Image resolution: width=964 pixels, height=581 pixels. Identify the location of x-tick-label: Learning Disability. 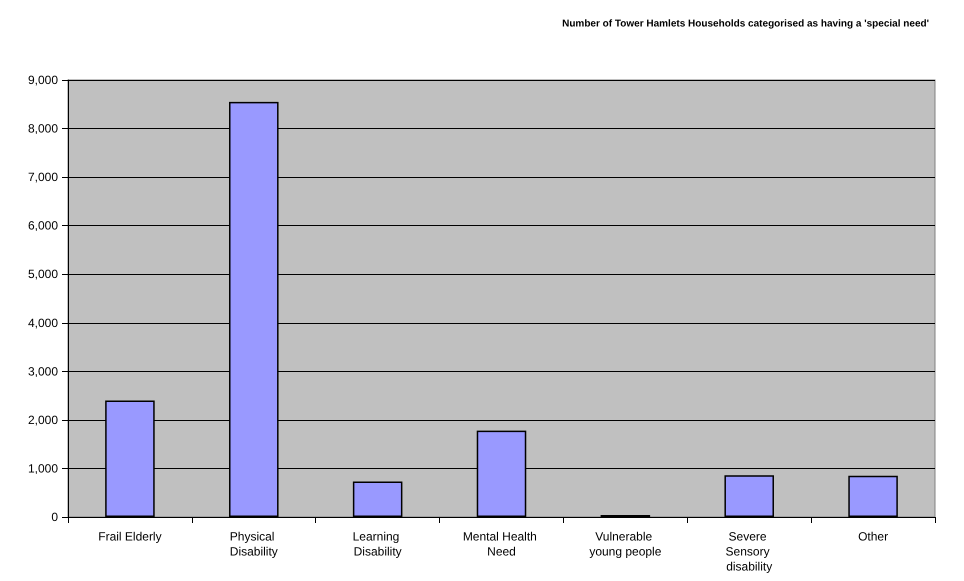
(377, 544).